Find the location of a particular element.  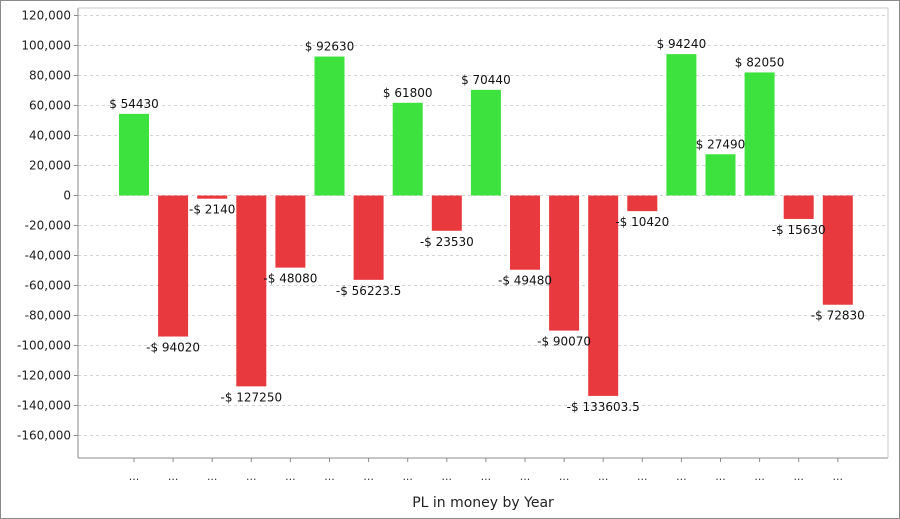

data-label: $ 82050 is located at coordinates (760, 62).